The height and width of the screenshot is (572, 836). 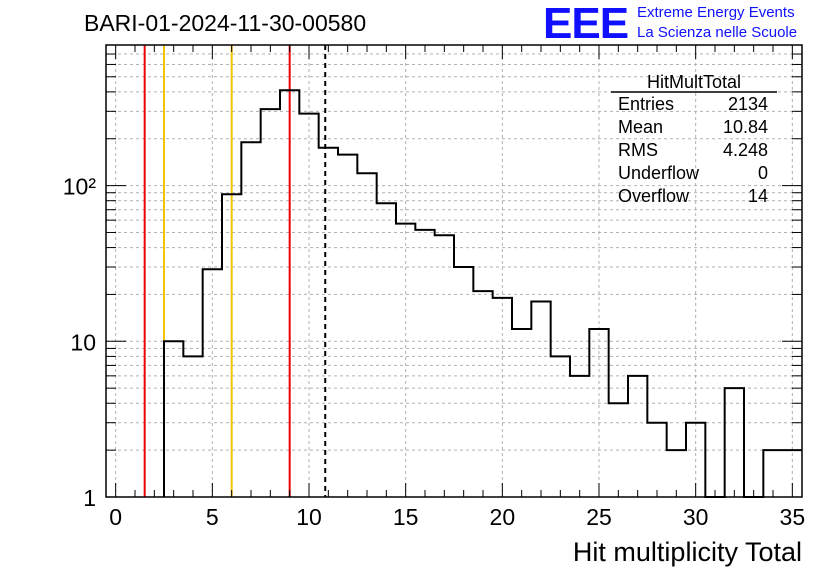 What do you see at coordinates (406, 517) in the screenshot?
I see `x-tick-label: 15` at bounding box center [406, 517].